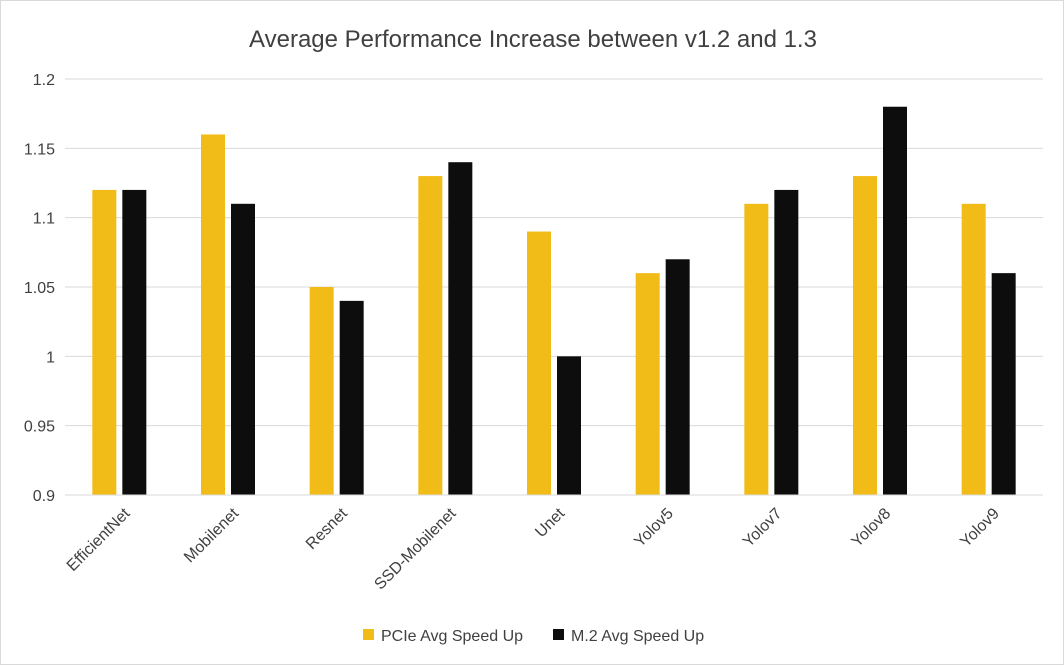  What do you see at coordinates (39, 149) in the screenshot?
I see `y-tick-label: 1.15` at bounding box center [39, 149].